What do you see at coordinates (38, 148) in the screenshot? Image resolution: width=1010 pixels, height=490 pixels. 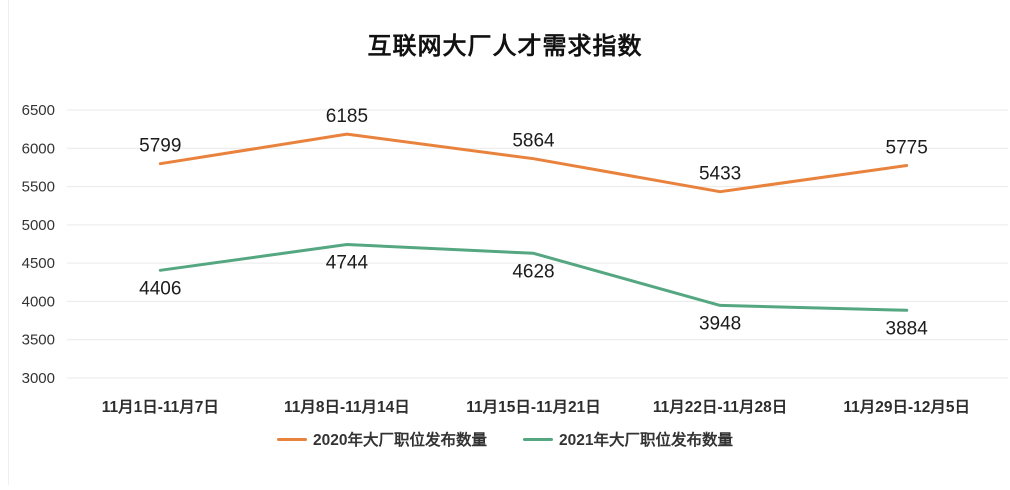 I see `y-axis-tick-label: 6000` at bounding box center [38, 148].